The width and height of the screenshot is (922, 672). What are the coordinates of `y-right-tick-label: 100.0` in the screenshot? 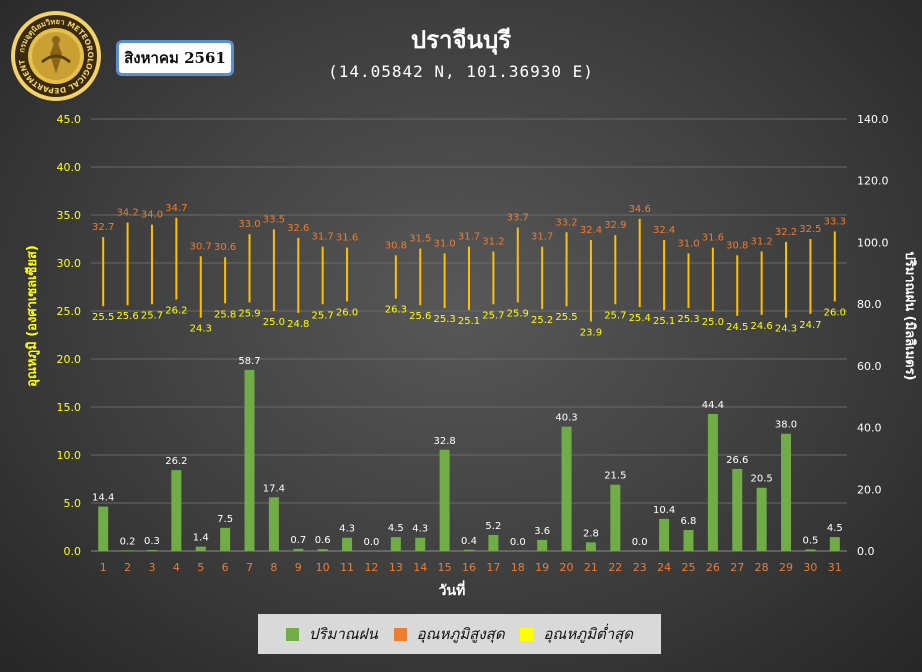 It's located at (873, 242).